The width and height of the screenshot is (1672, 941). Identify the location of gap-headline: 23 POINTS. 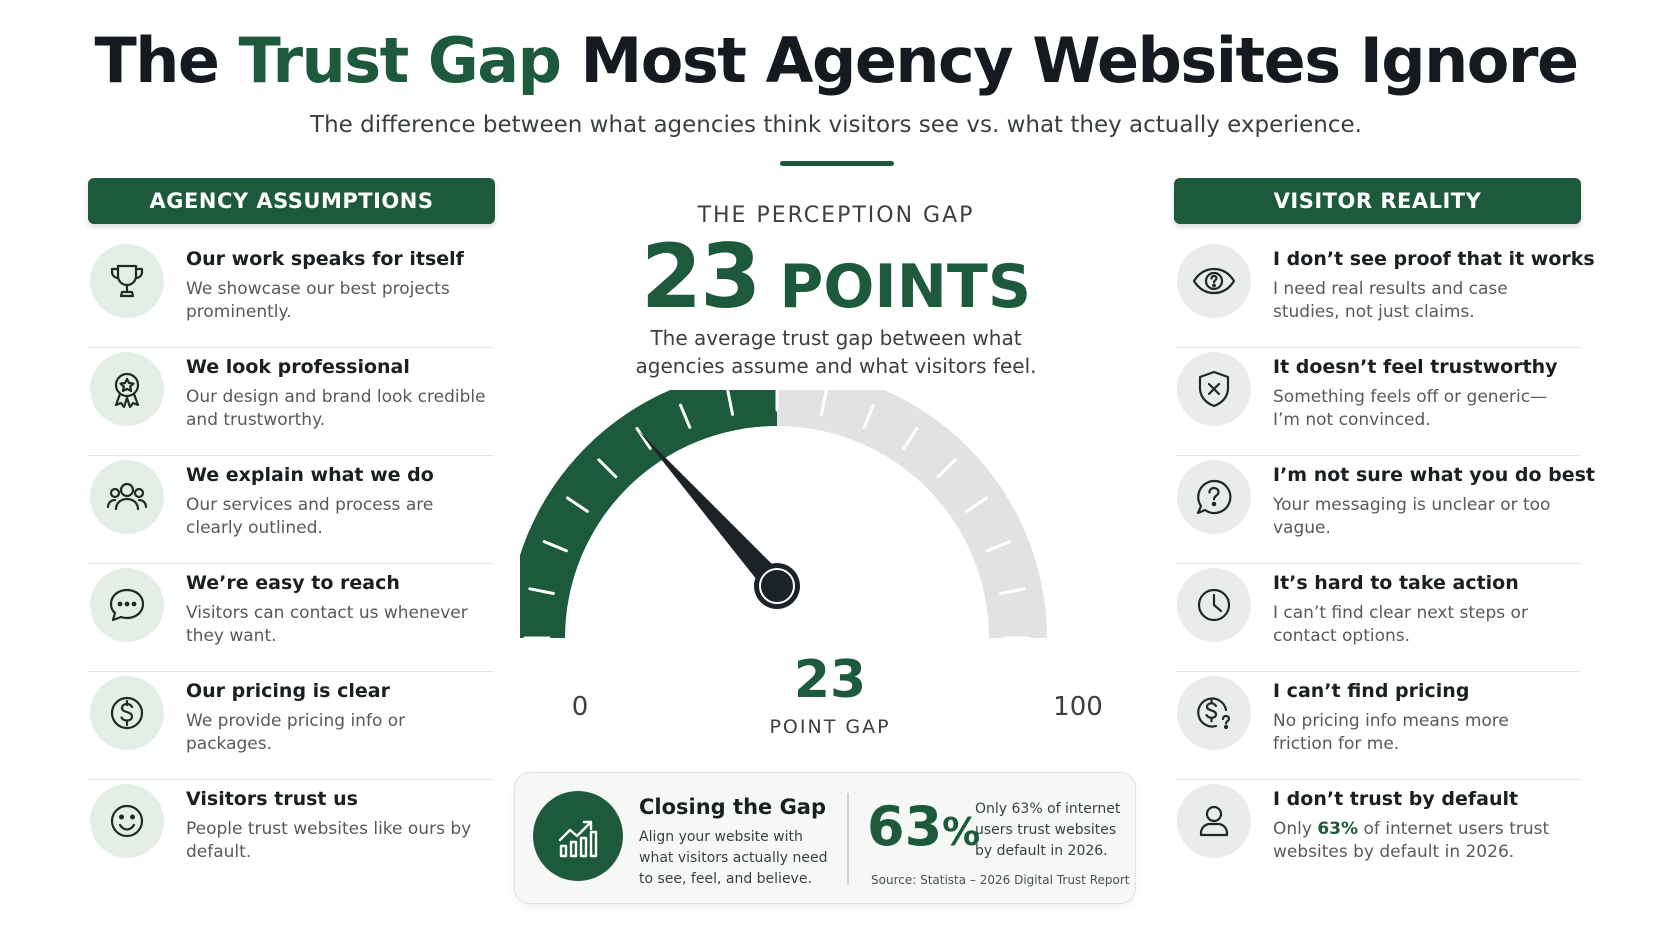
(836, 276).